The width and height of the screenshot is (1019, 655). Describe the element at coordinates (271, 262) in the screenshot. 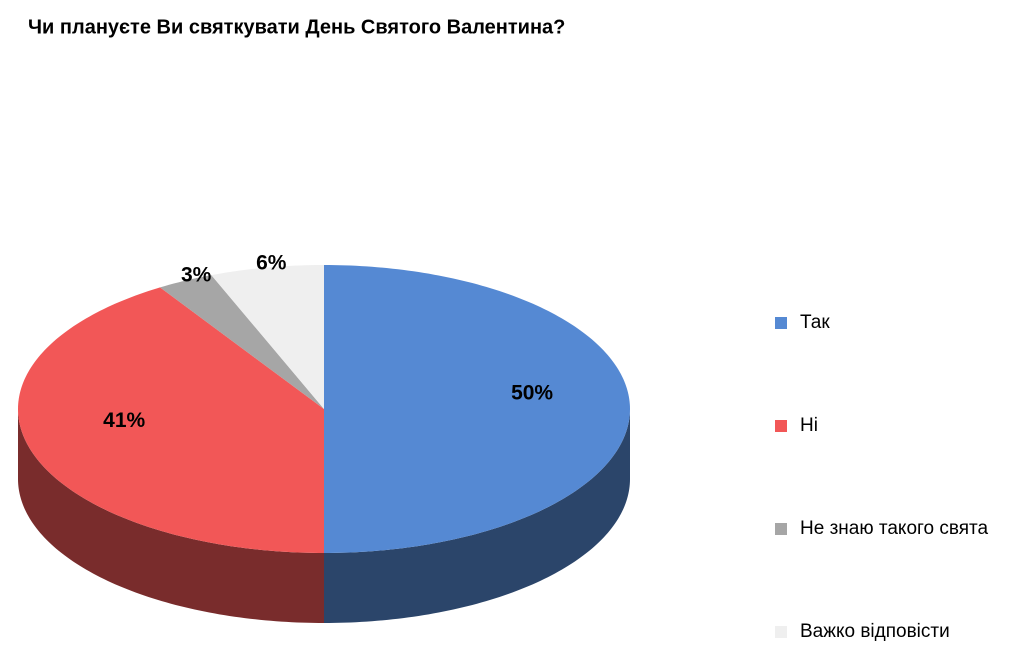

I see `value-label: 6%` at that location.